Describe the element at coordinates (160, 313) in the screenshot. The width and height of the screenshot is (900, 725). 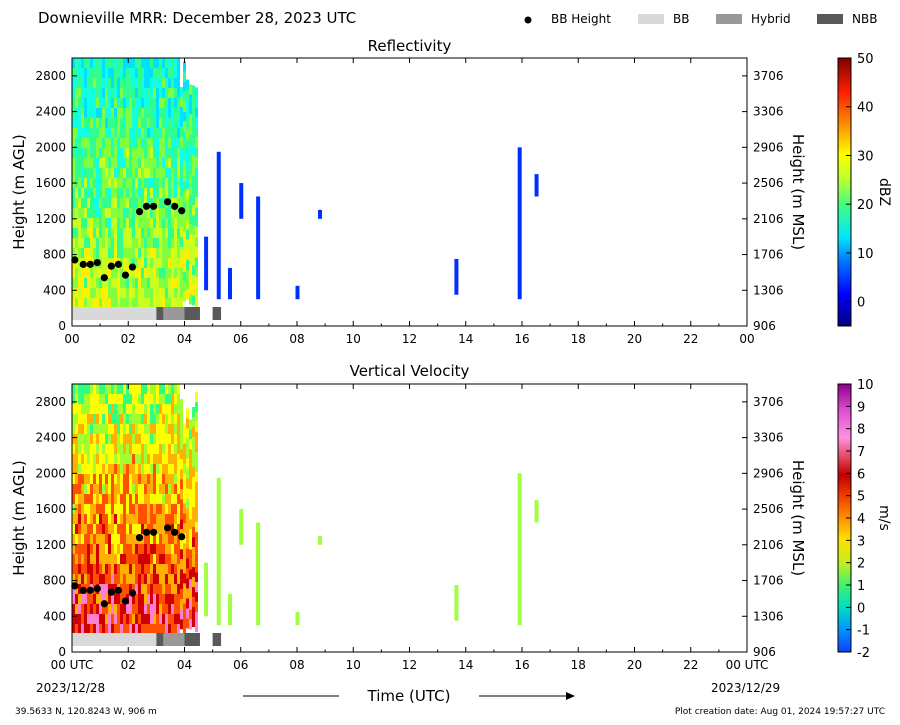
I see `bb-class-segment` at that location.